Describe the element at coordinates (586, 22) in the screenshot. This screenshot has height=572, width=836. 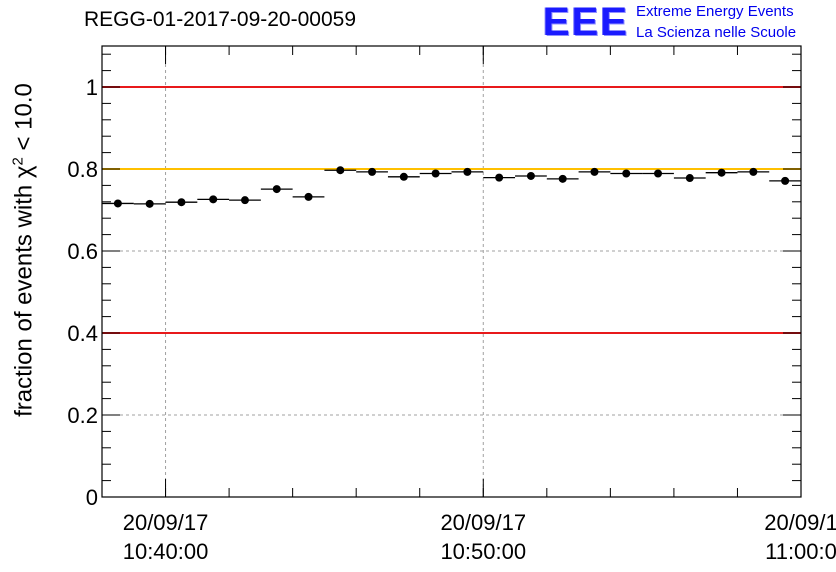
I see `eee-logo: EEE` at that location.